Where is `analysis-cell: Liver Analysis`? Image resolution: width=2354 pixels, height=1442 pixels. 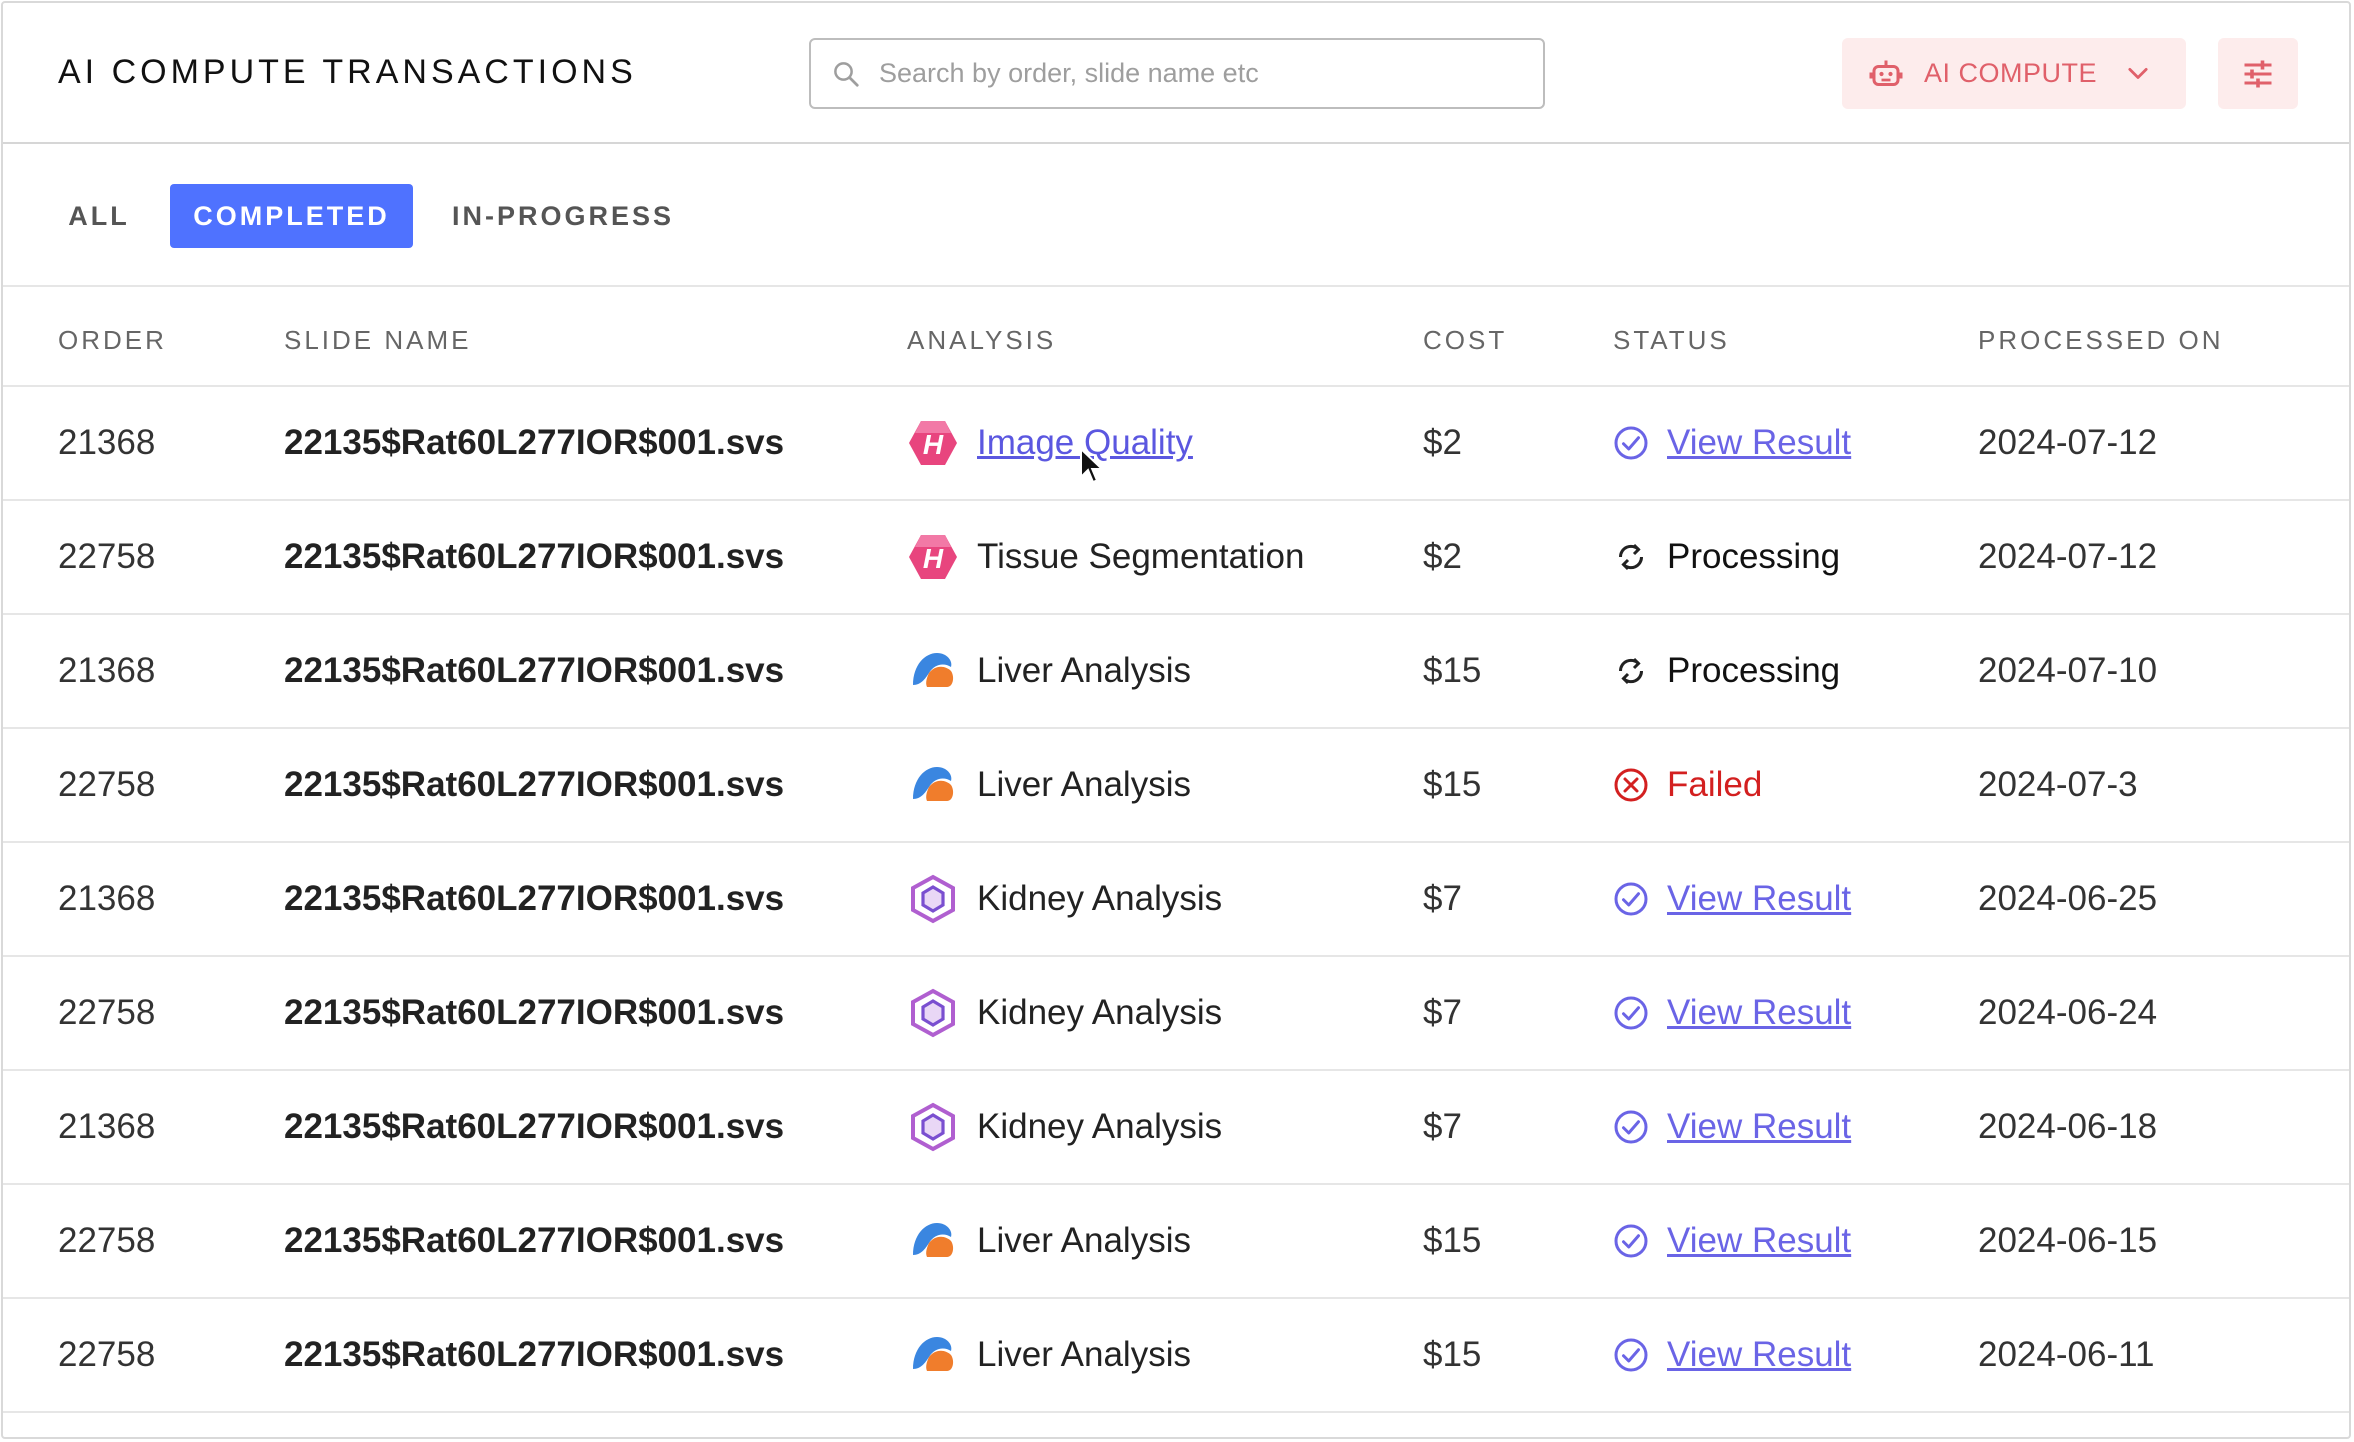
analysis-cell: Liver Analysis is located at coordinates (1049, 1355).